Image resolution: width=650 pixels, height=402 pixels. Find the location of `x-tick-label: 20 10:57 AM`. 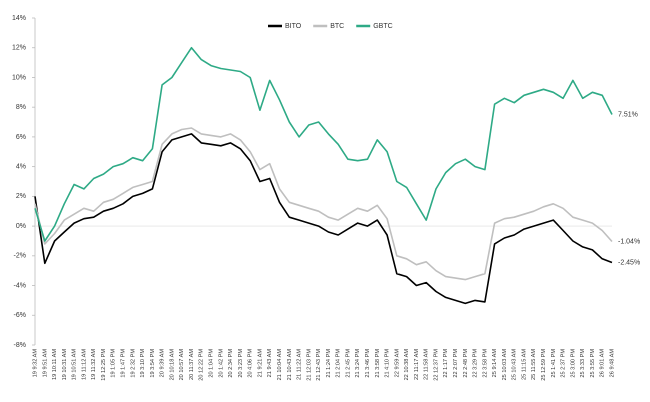

x-tick-label: 20 10:57 AM is located at coordinates (182, 365).